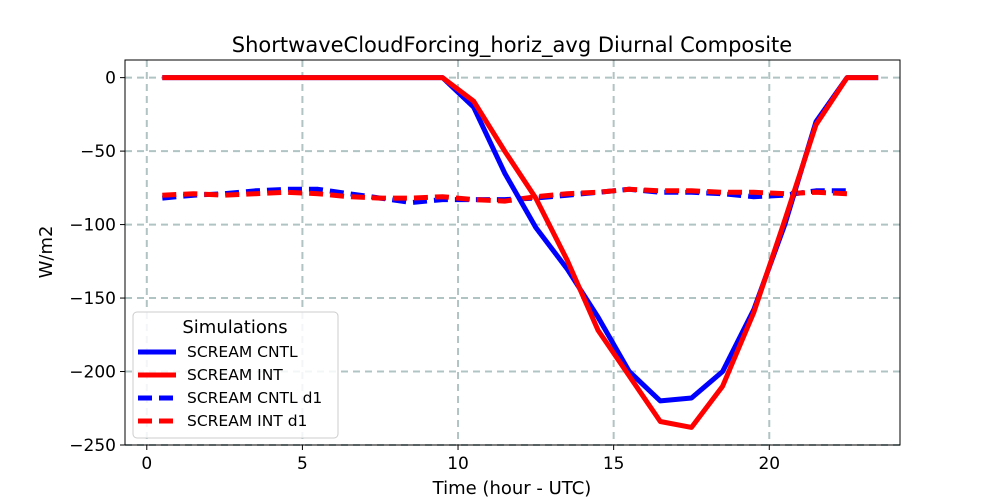  I want to click on y-tick-label: −250, so click(92, 446).